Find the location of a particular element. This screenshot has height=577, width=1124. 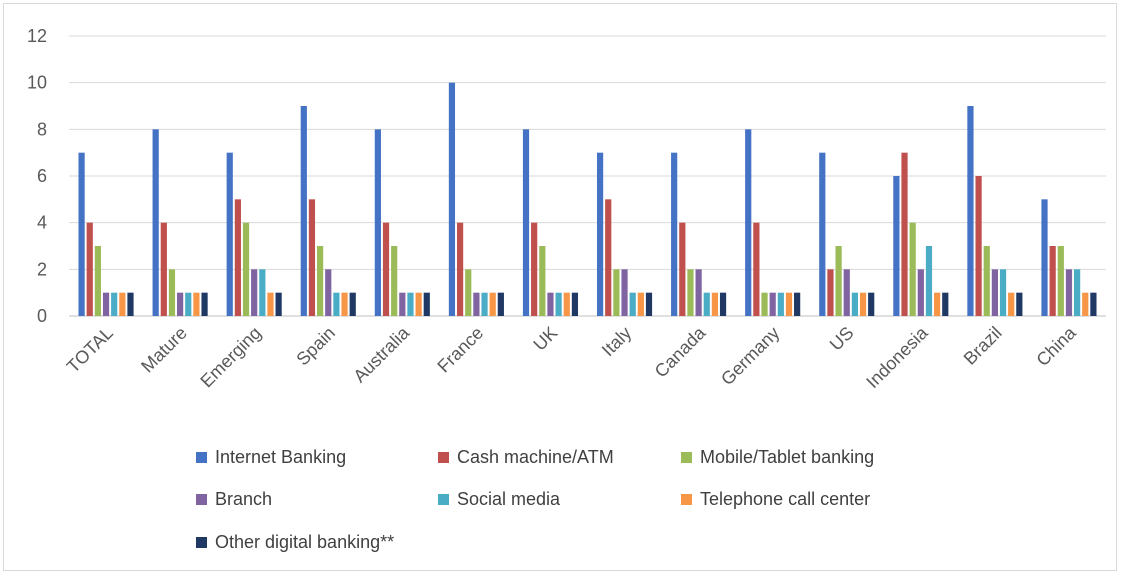

y-tick-label: 4 is located at coordinates (42, 223).